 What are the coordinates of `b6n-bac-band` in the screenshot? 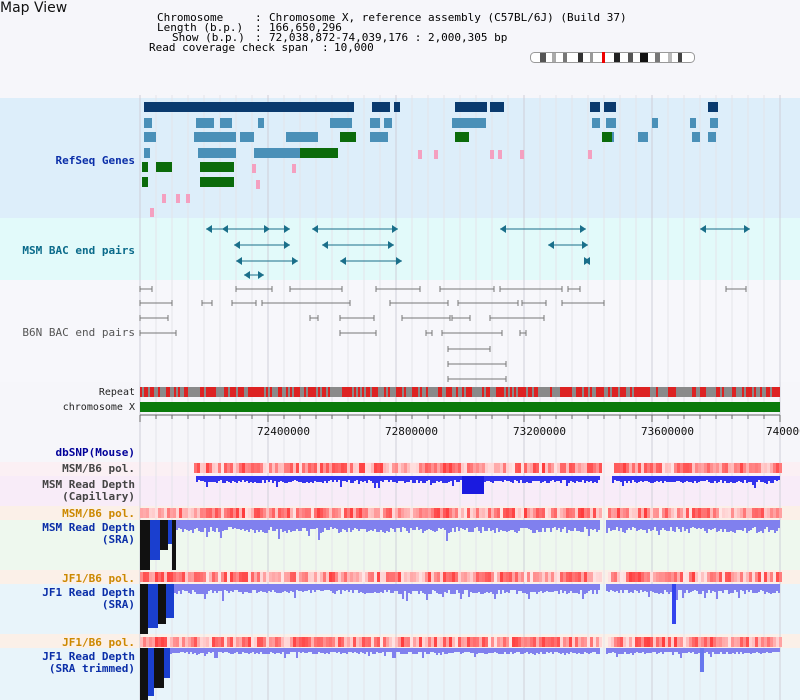 It's located at (400, 331).